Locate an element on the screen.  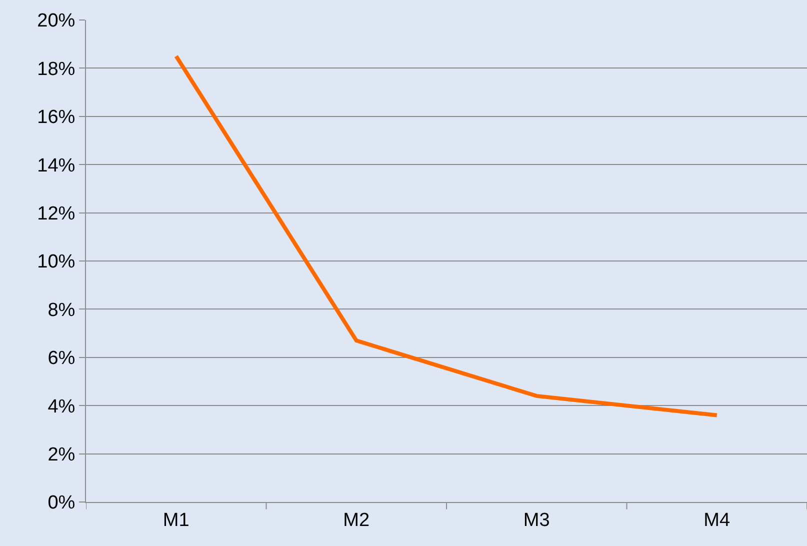
y-tick-label: 14% is located at coordinates (56, 165).